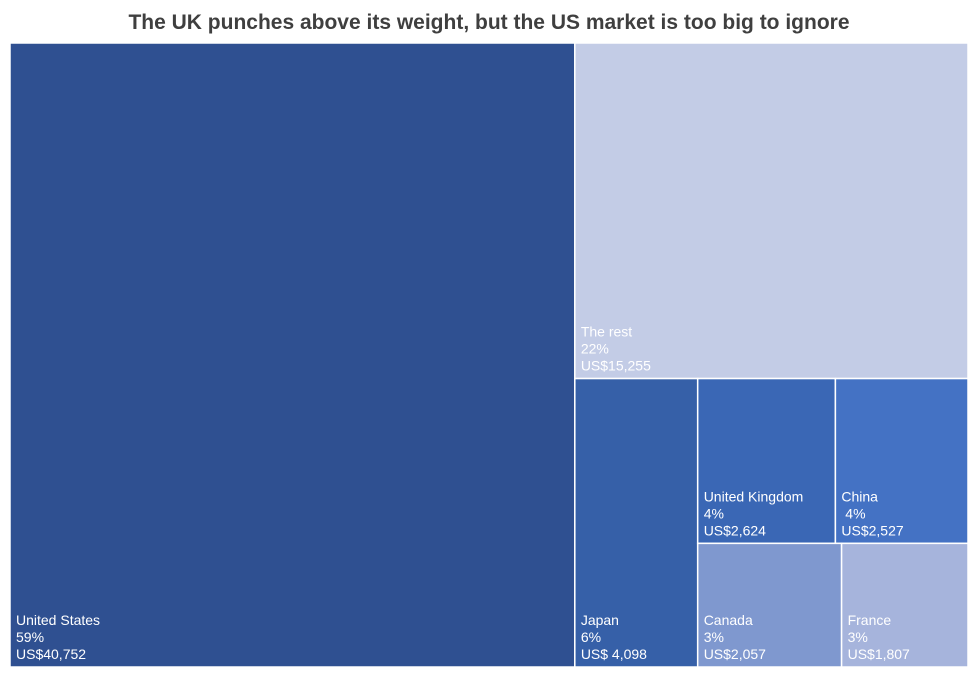  Describe the element at coordinates (606, 332) in the screenshot. I see `tile-label: The rest` at that location.